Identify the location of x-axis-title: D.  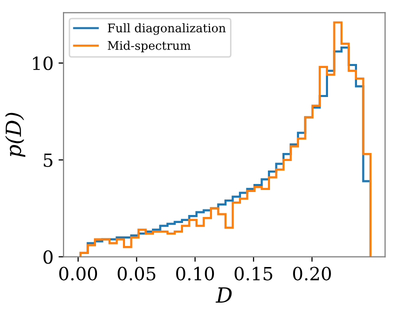
(224, 295).